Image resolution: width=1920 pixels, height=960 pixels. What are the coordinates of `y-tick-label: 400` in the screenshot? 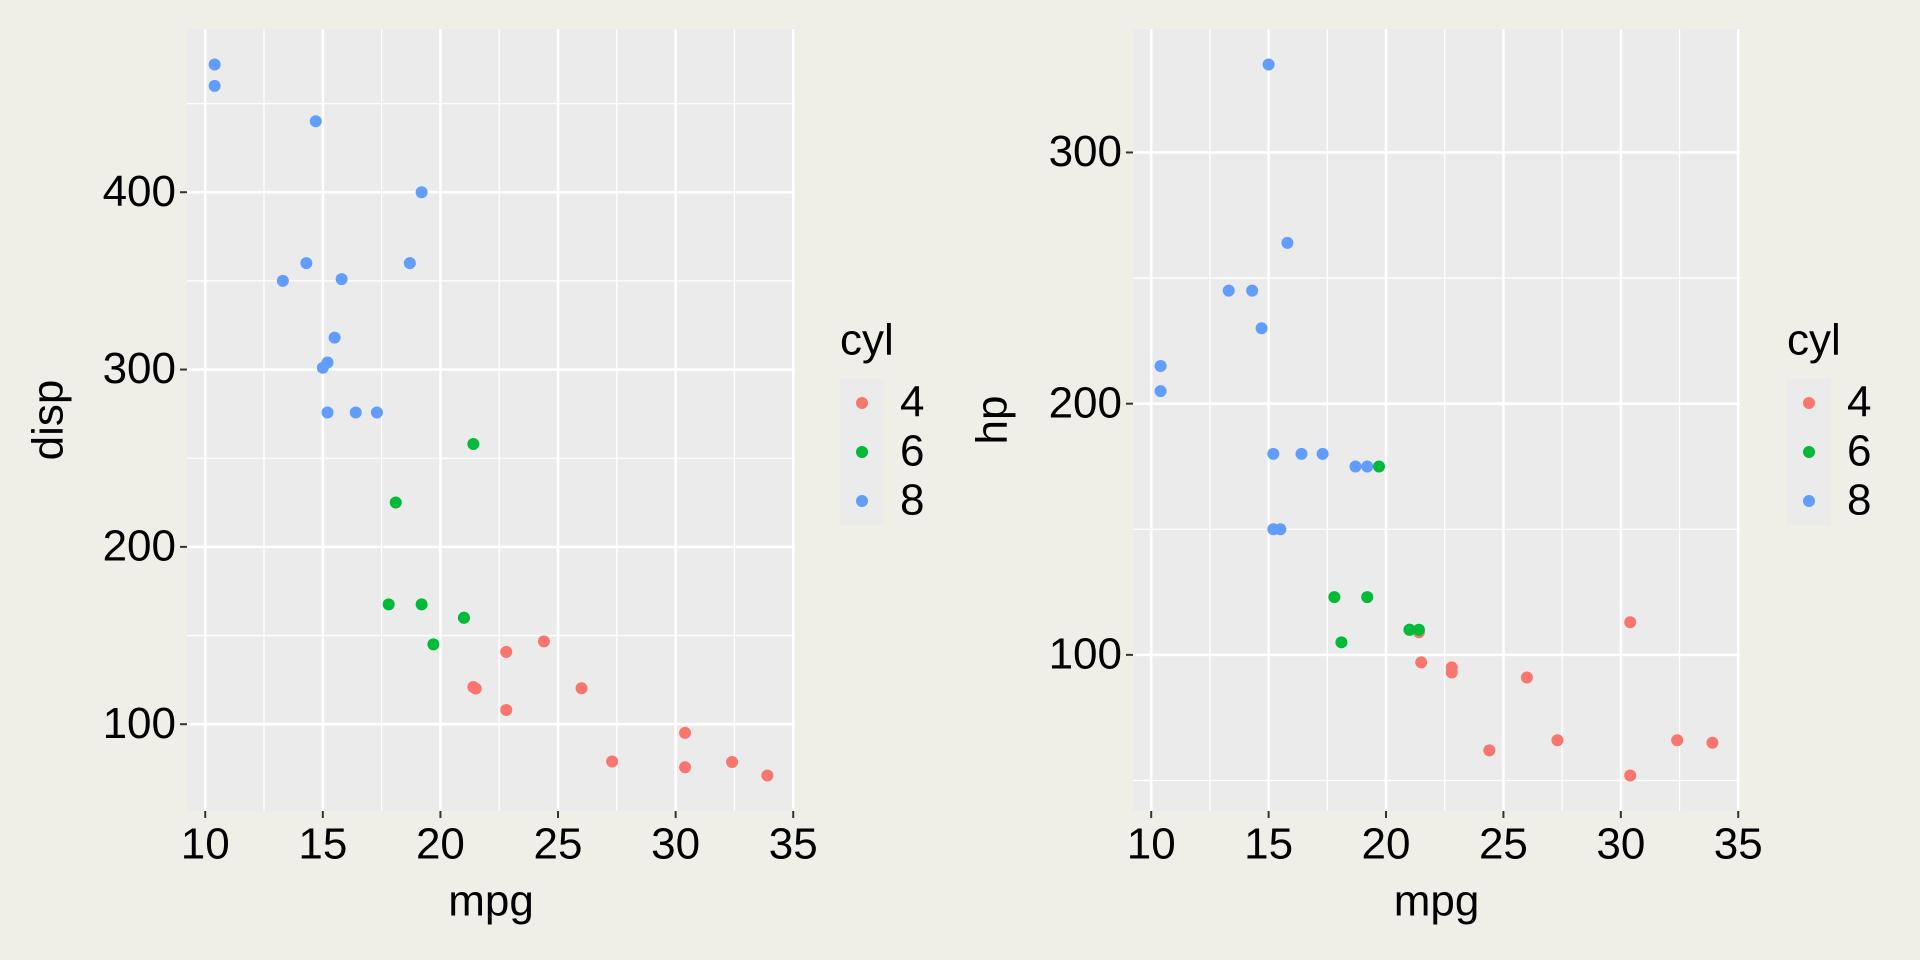 It's located at (139, 191).